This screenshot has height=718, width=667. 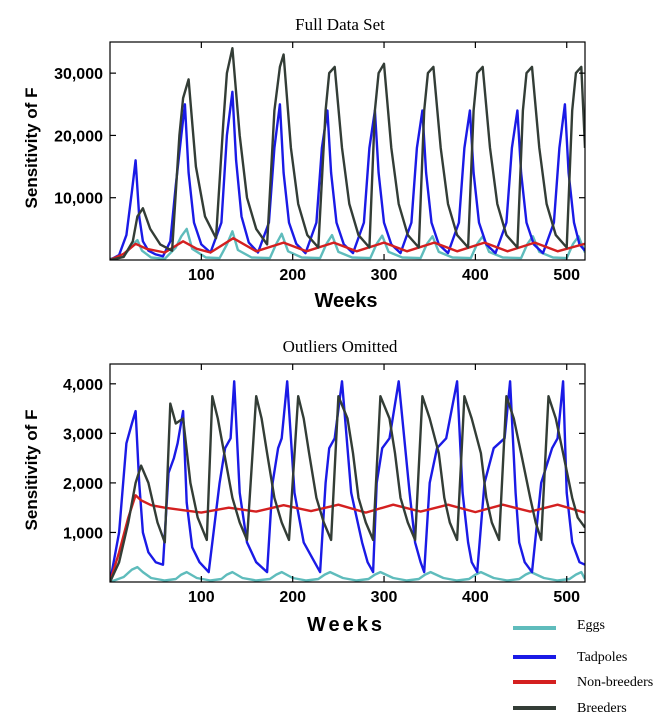 I want to click on y-tick-label: 4,000, so click(x=83, y=385).